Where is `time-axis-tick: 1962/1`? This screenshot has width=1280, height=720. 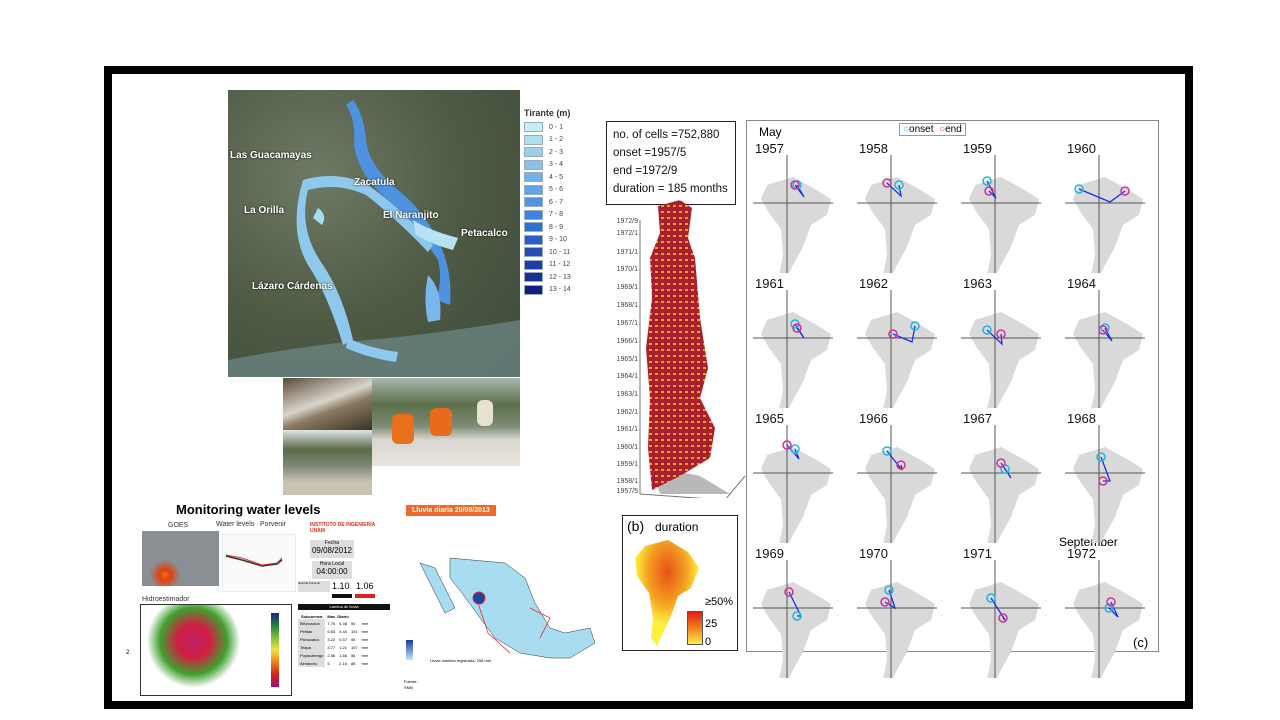 time-axis-tick: 1962/1 is located at coordinates (627, 412).